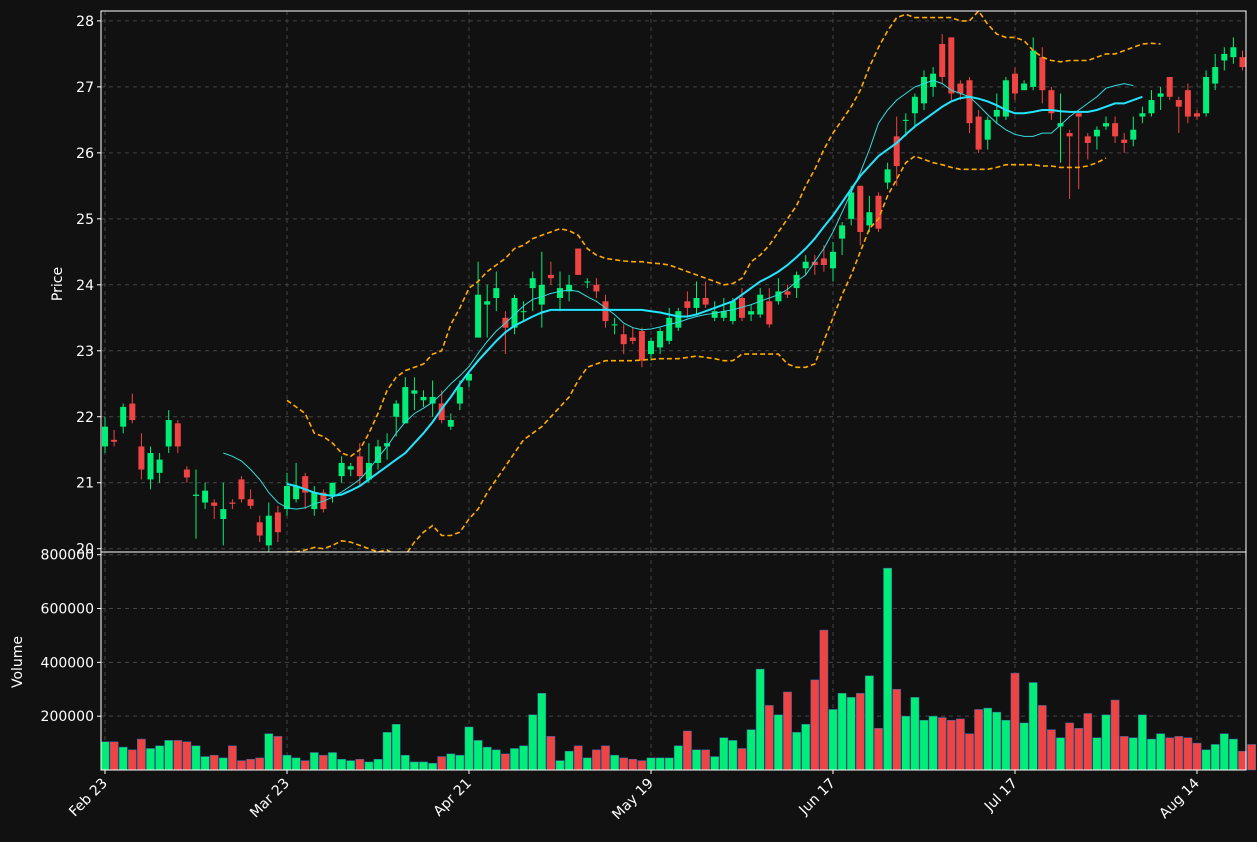 This screenshot has height=842, width=1257. Describe the element at coordinates (85, 550) in the screenshot. I see `price-tick-label: 20` at that location.